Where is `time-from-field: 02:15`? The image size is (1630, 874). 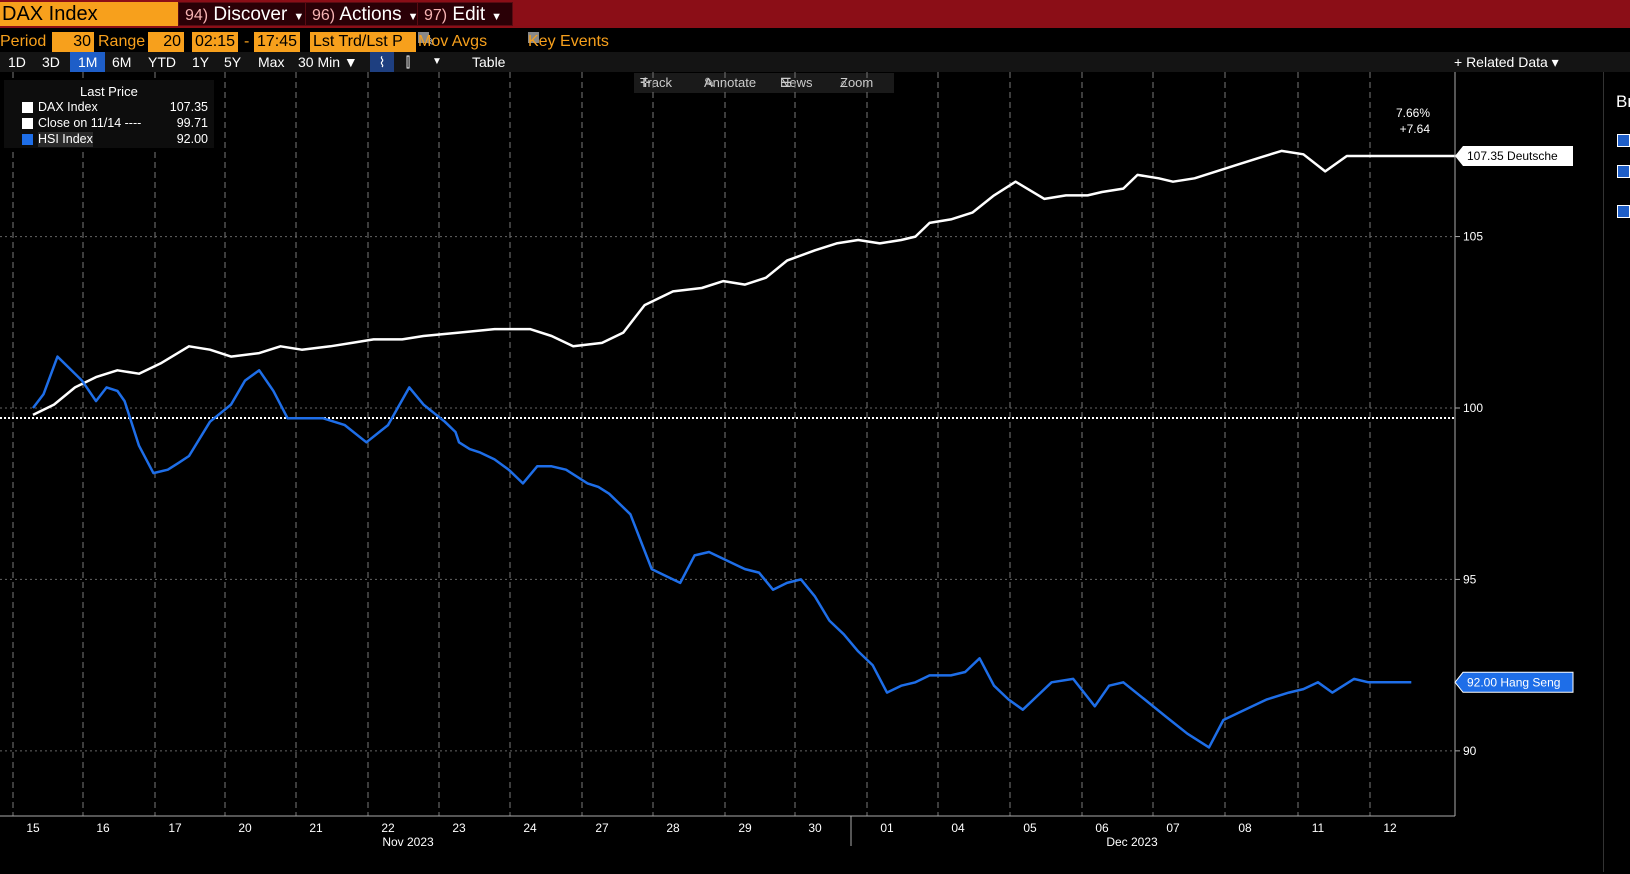 time-from-field: 02:15 is located at coordinates (215, 42).